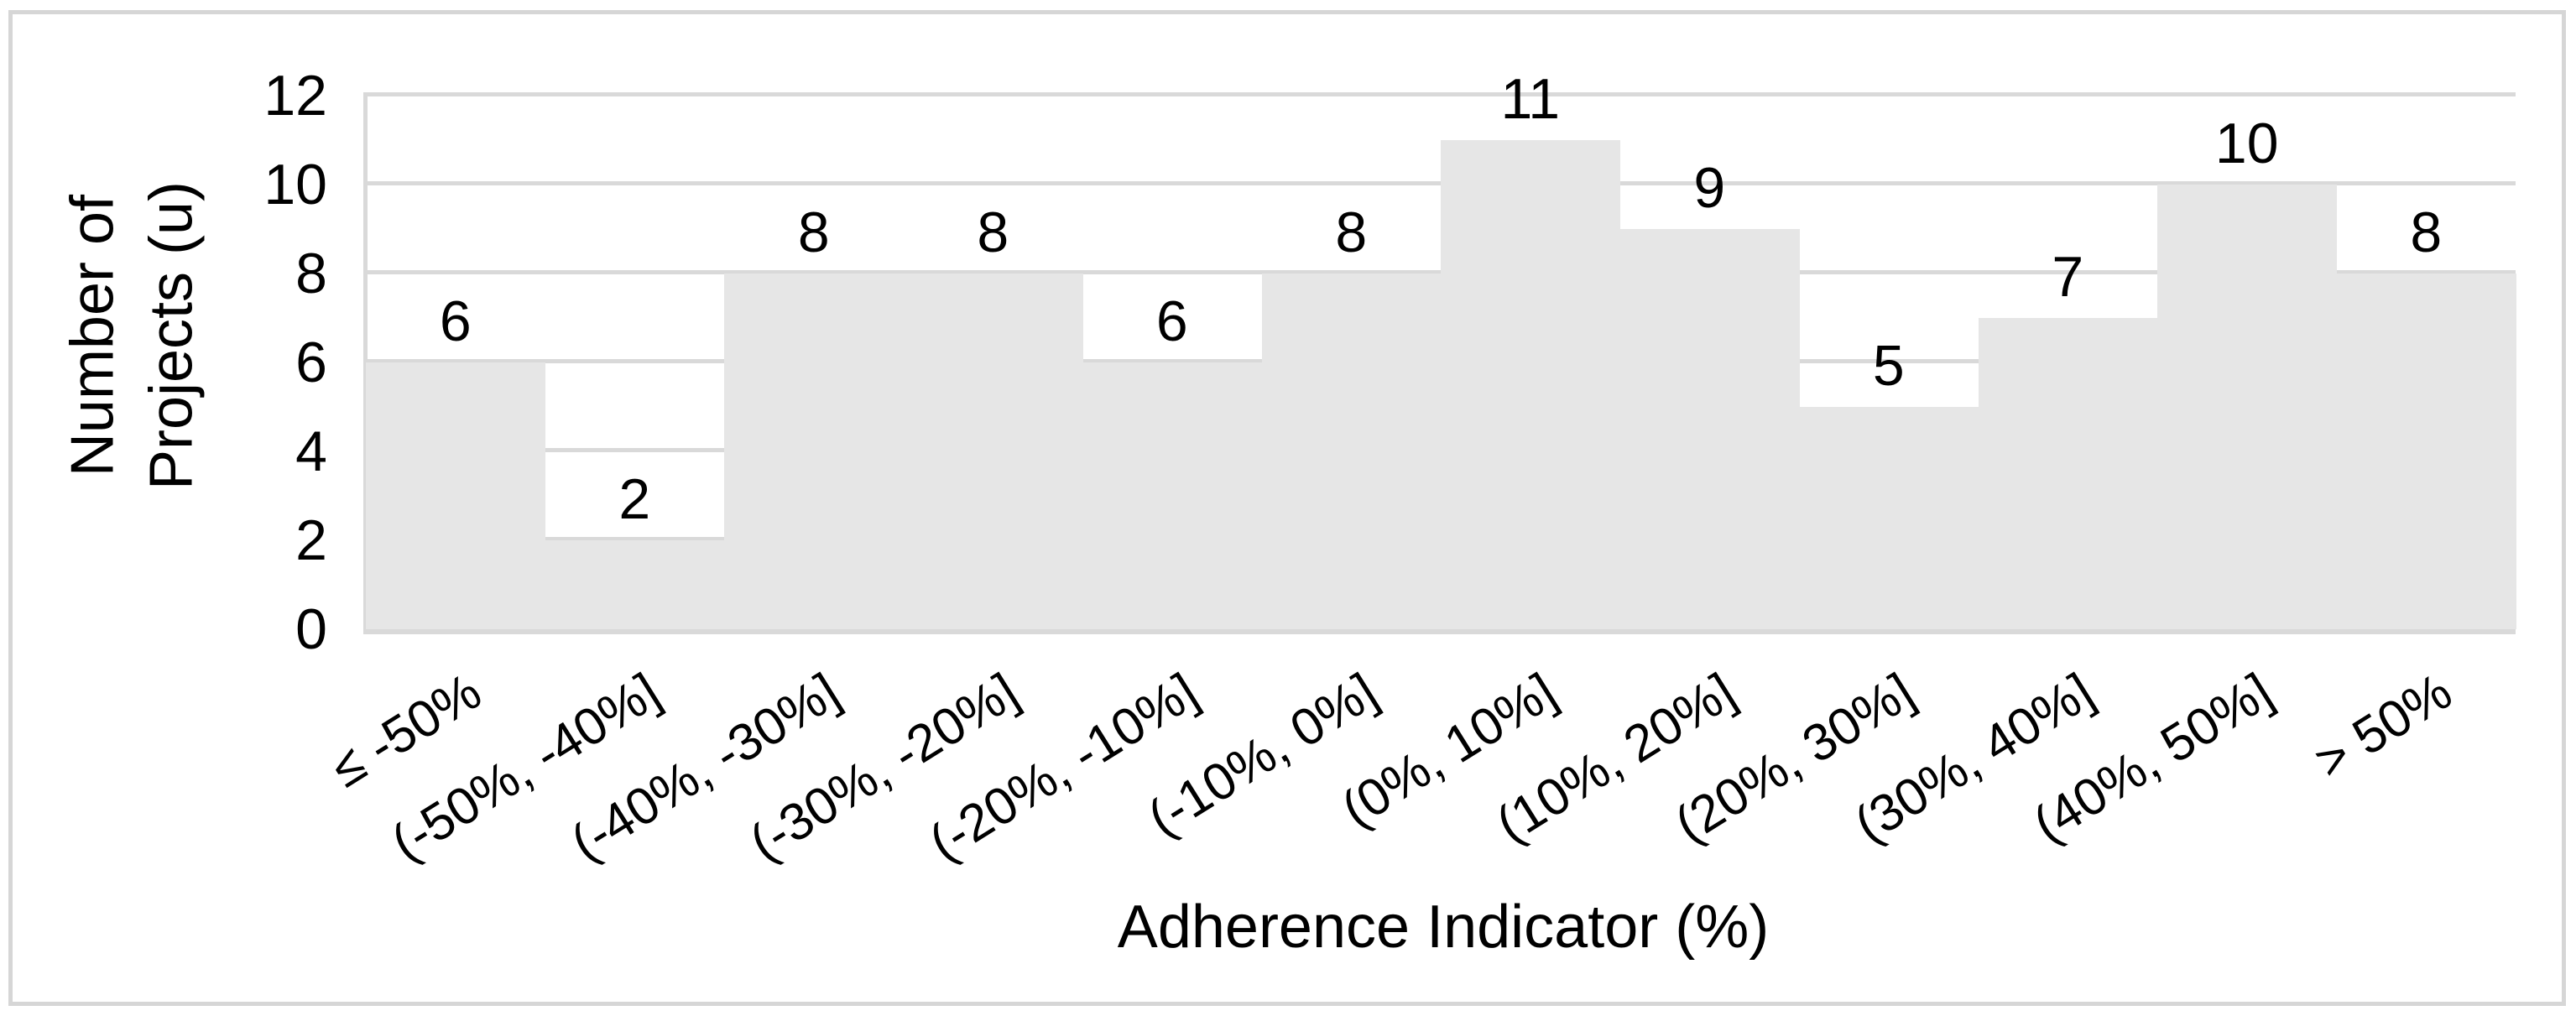 Image resolution: width=2576 pixels, height=1016 pixels. What do you see at coordinates (295, 96) in the screenshot?
I see `y-tick-label: 12` at bounding box center [295, 96].